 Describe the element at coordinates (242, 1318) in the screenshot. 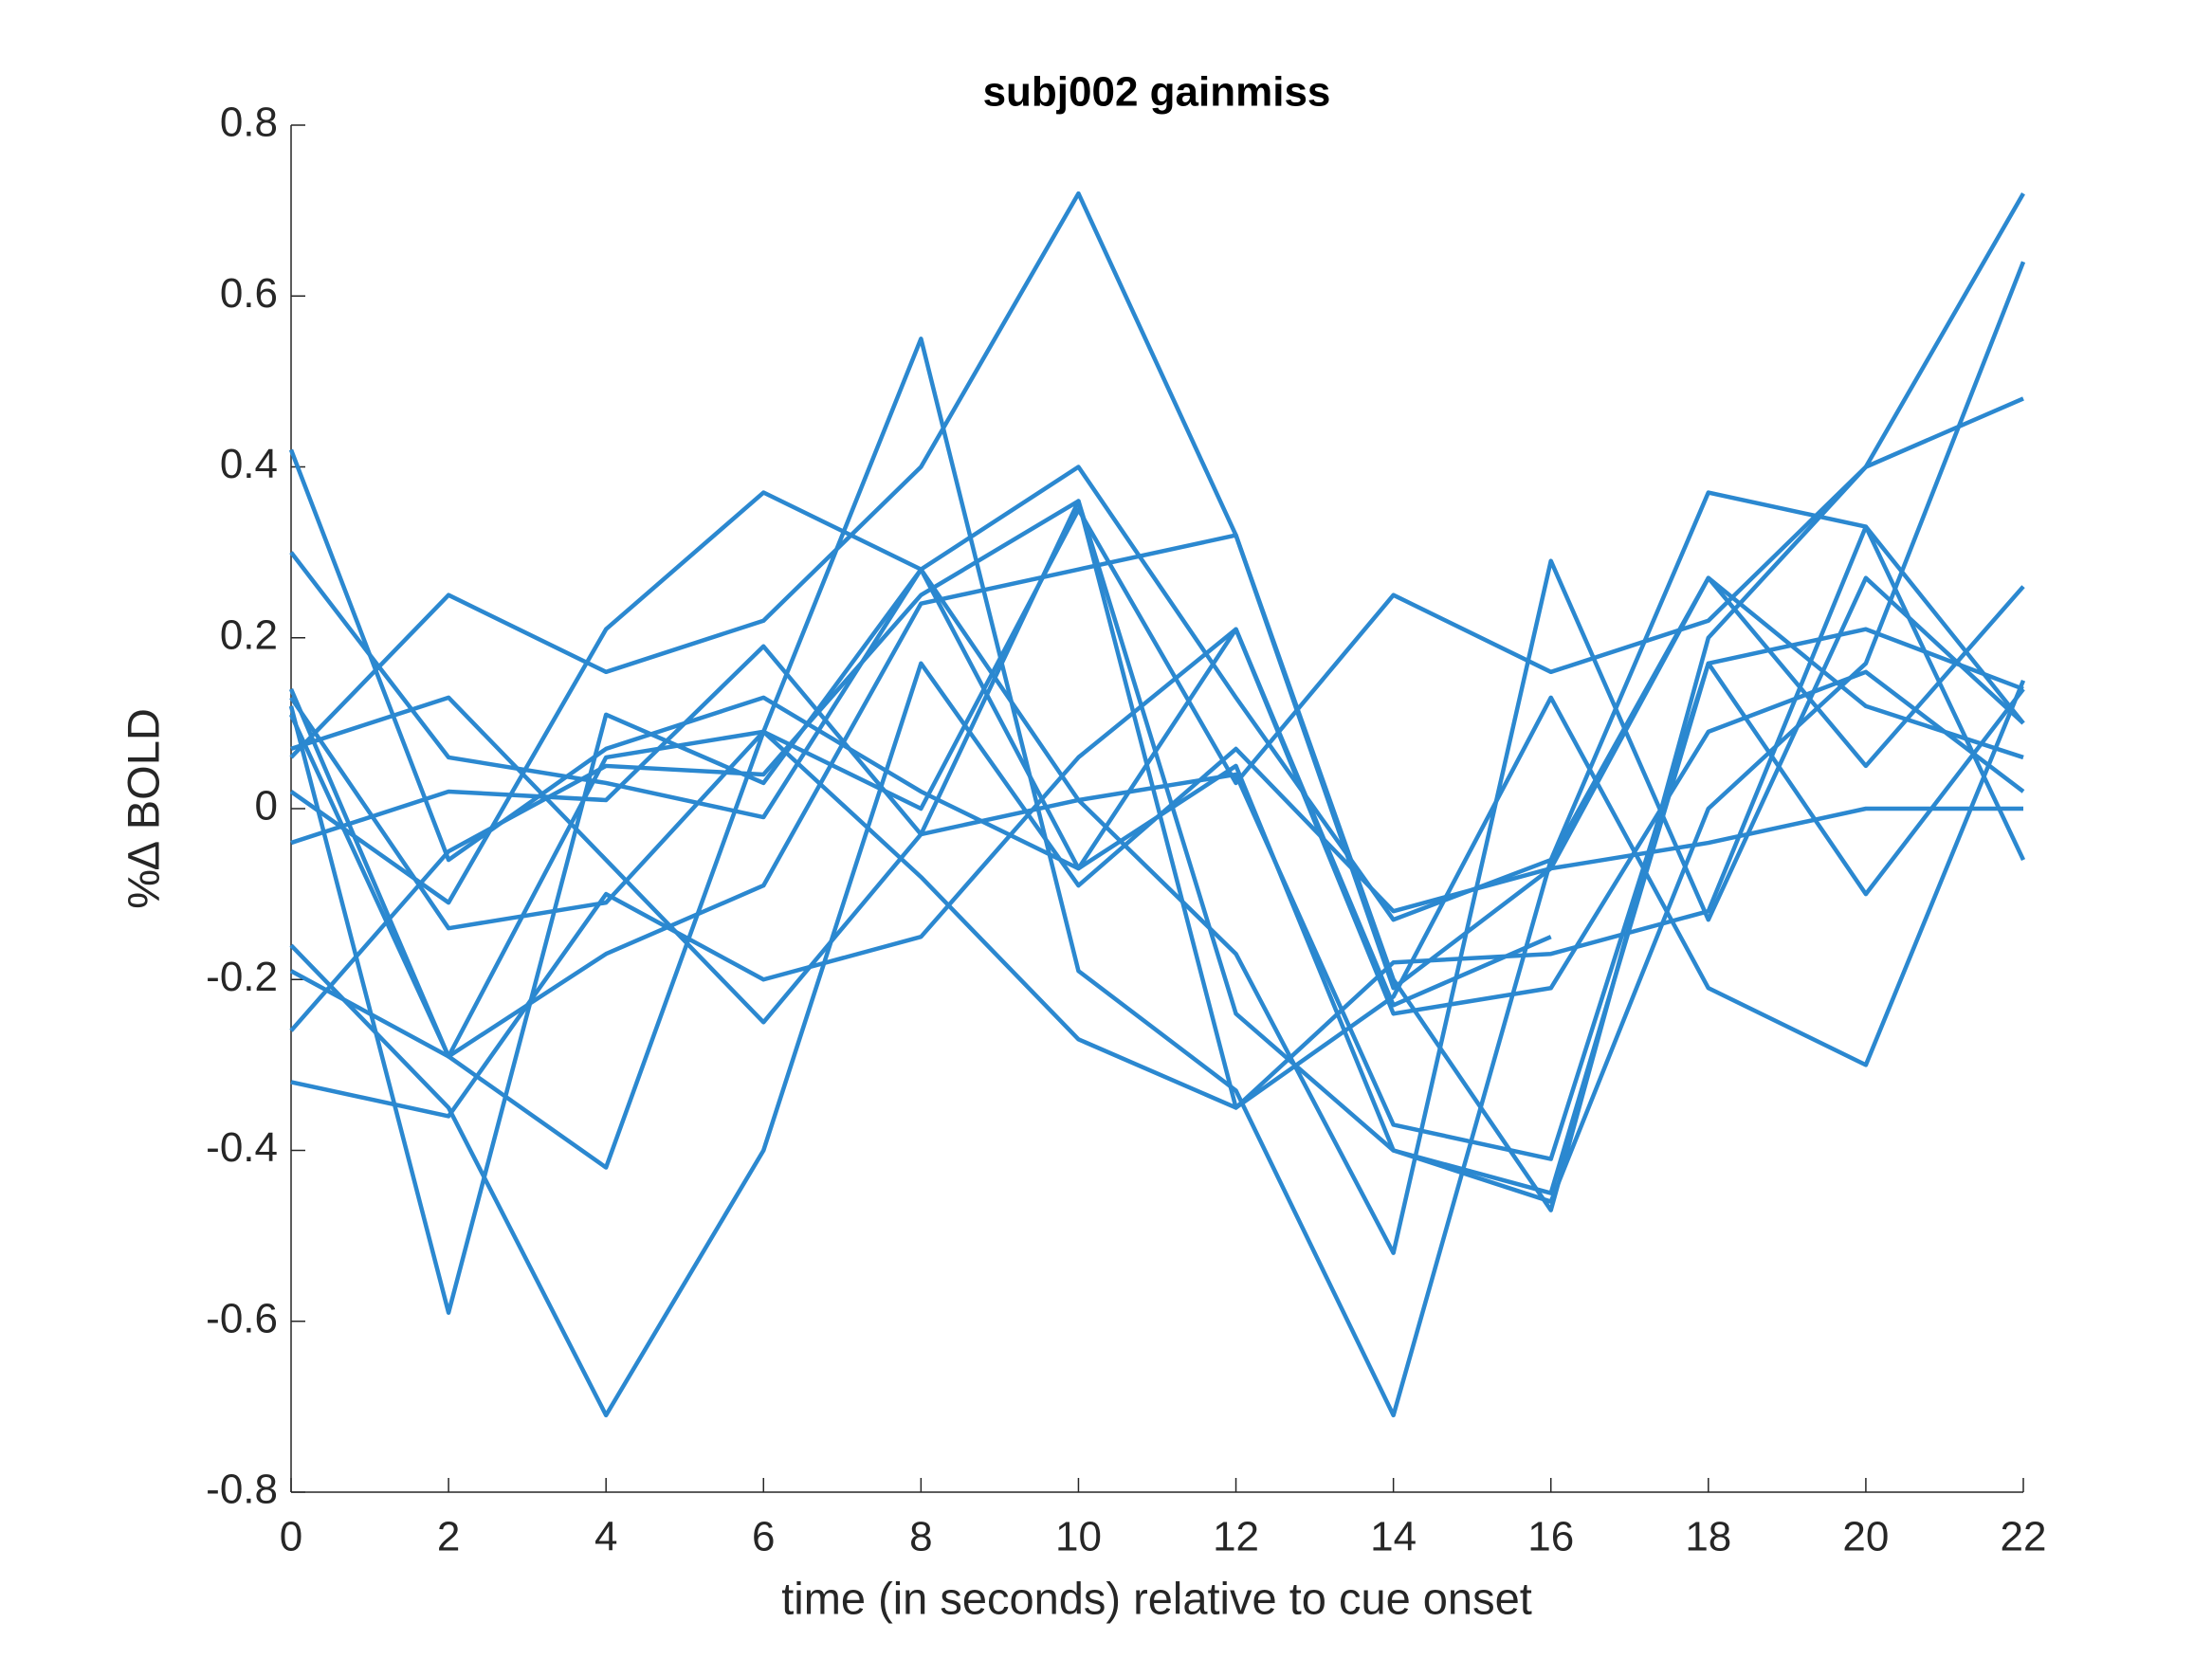

I see `y-tick-label: -0.6` at that location.